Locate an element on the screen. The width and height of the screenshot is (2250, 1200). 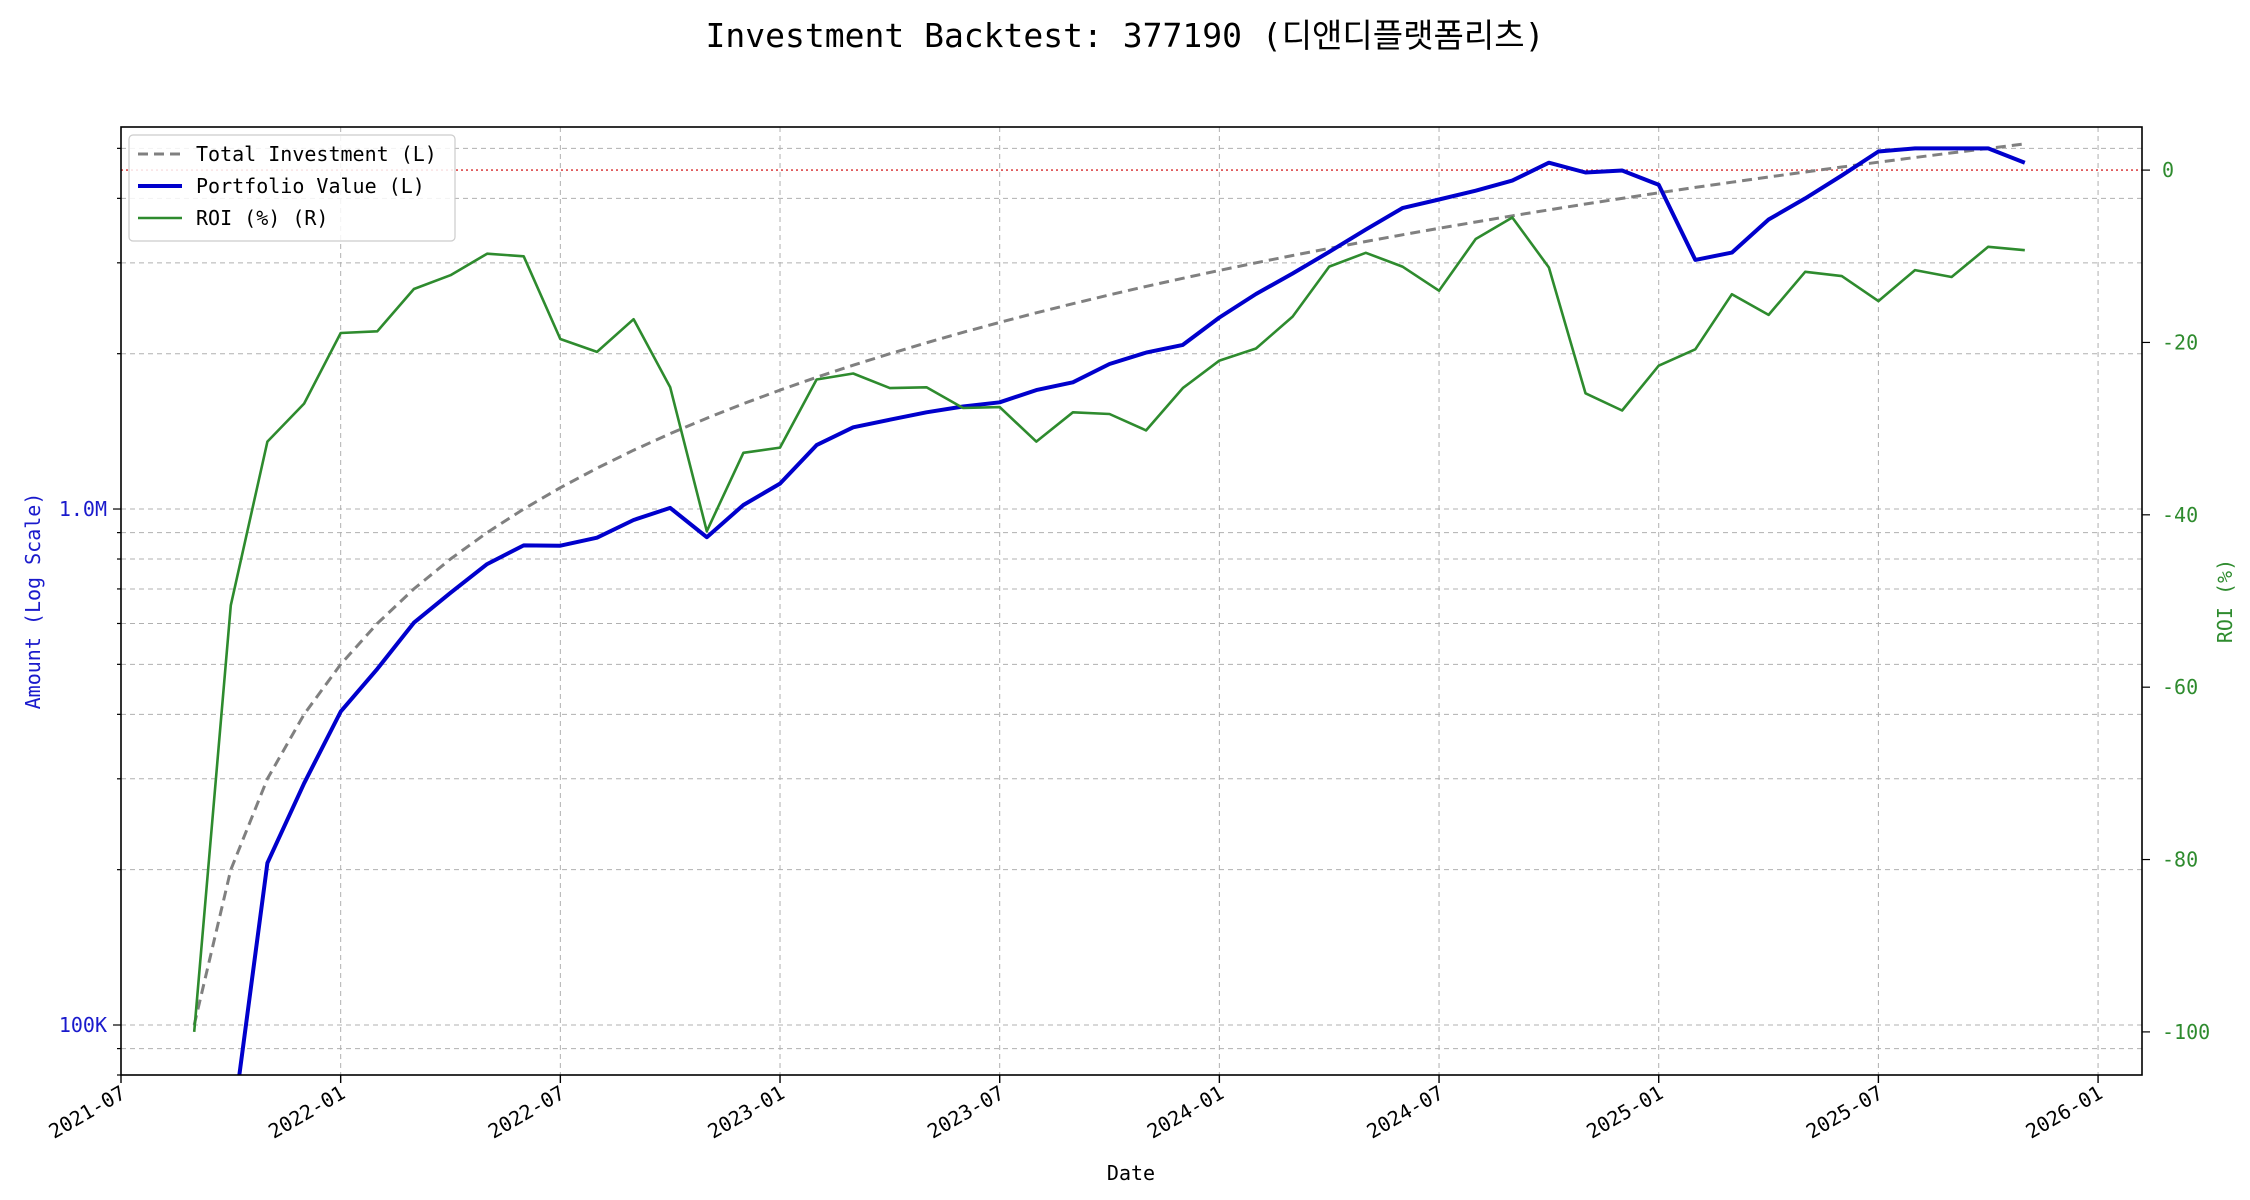
right-tick-label: -80 is located at coordinates (2180, 860).